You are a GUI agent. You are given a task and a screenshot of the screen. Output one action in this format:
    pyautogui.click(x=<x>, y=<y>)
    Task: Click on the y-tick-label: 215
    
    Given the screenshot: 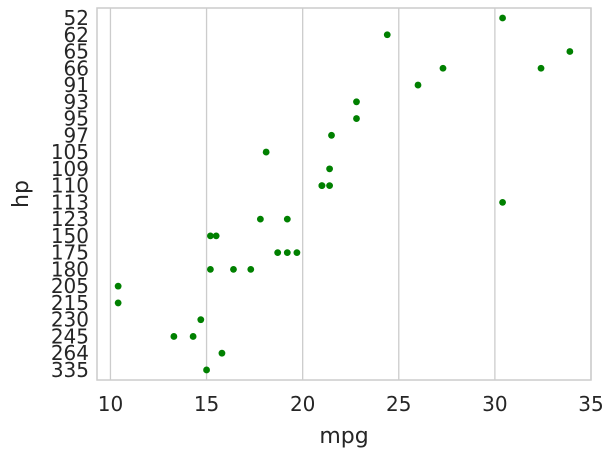 What is the action you would take?
    pyautogui.click(x=70, y=303)
    